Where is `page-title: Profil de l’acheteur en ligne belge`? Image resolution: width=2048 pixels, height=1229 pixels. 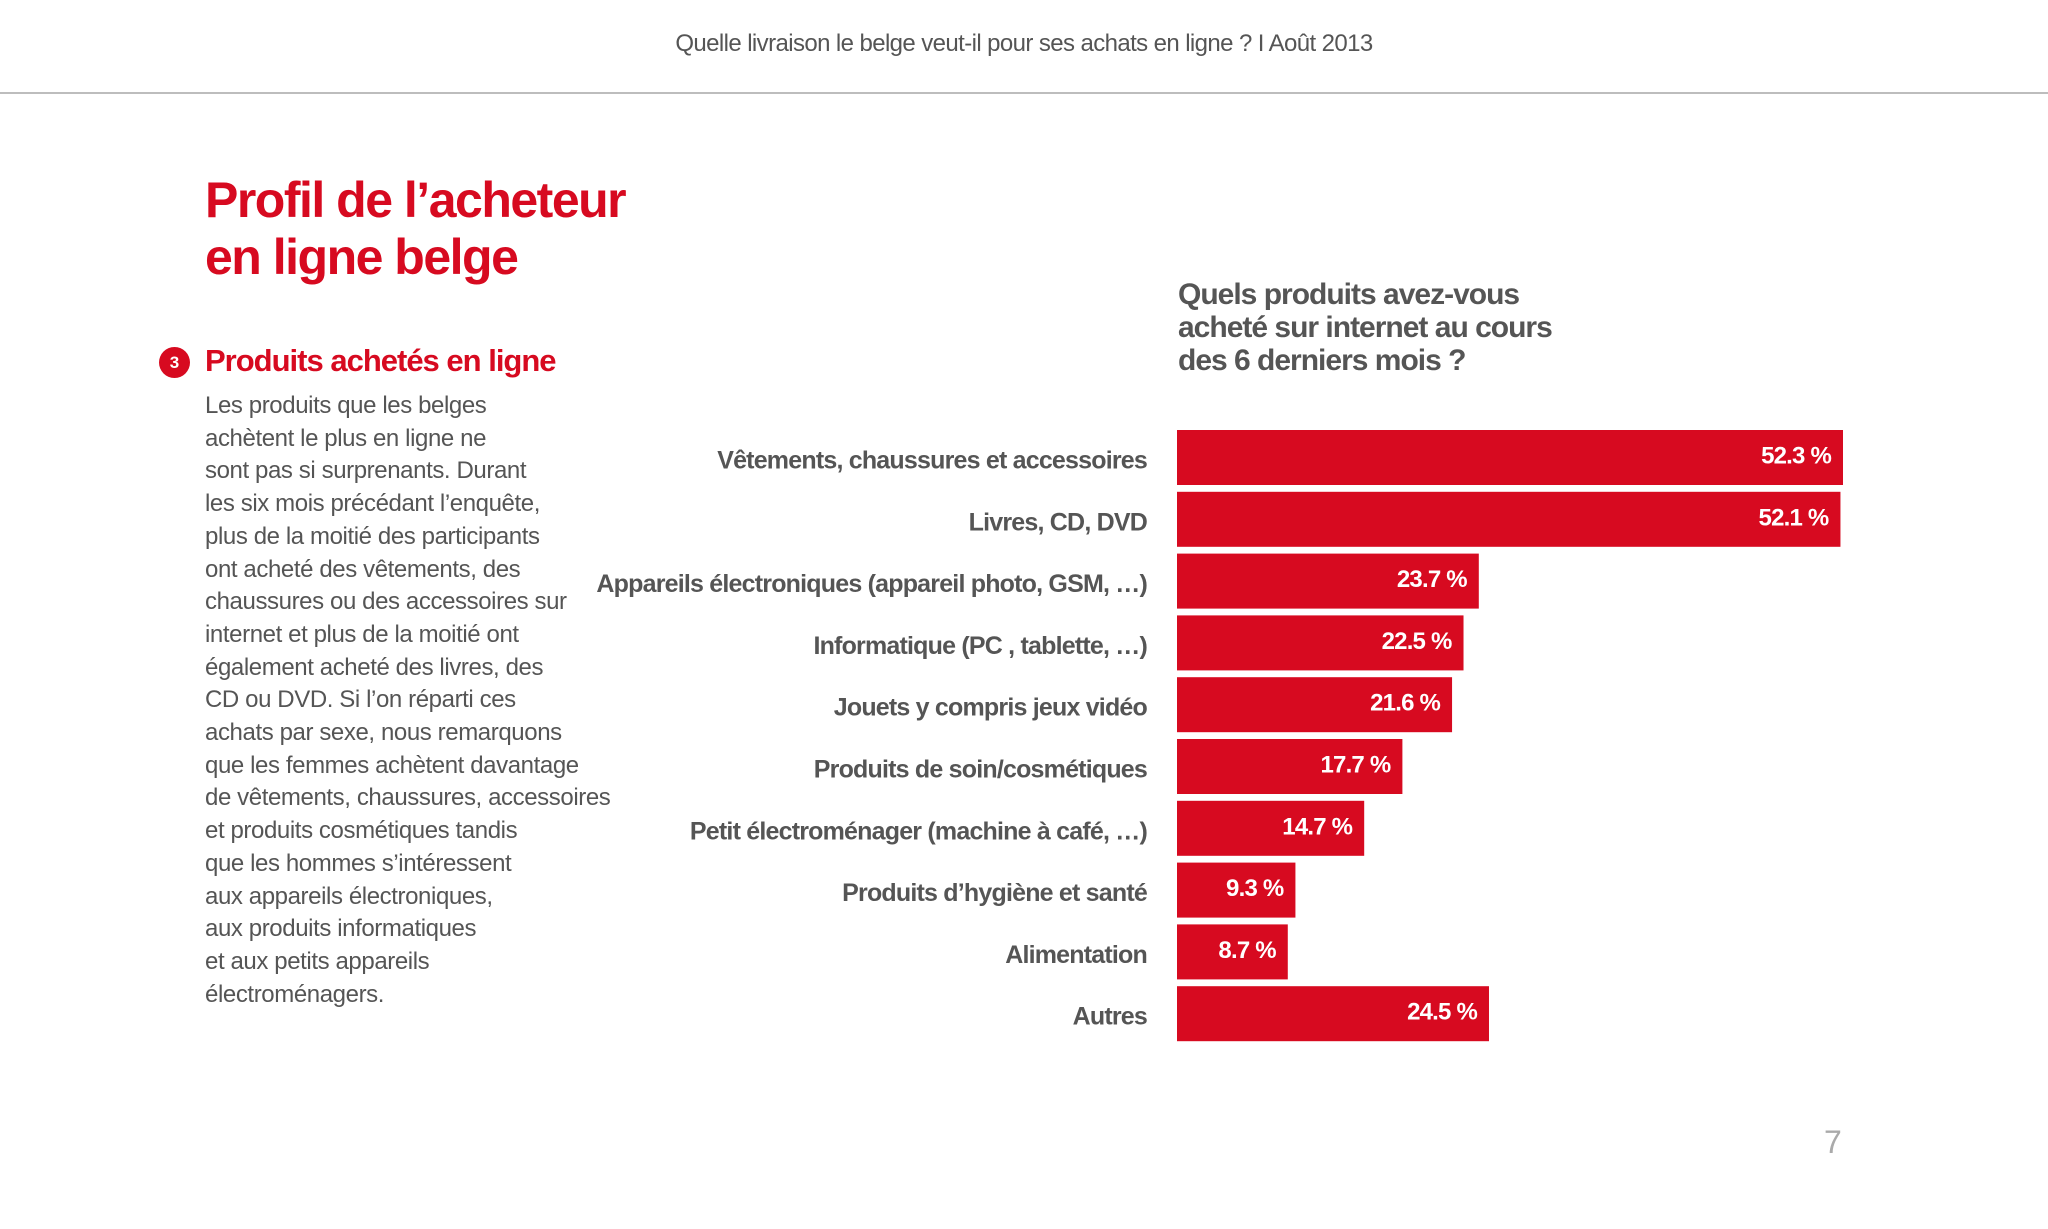
page-title: Profil de l’acheteur en ligne belge is located at coordinates (416, 229).